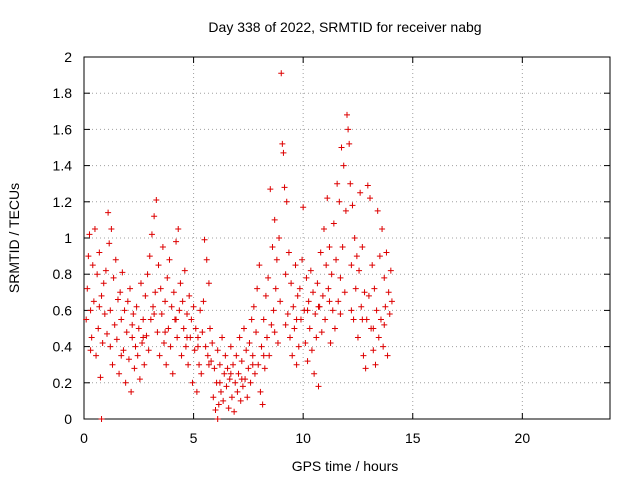 Image resolution: width=640 pixels, height=480 pixels. I want to click on x-axis-title: GPS time / hours, so click(345, 466).